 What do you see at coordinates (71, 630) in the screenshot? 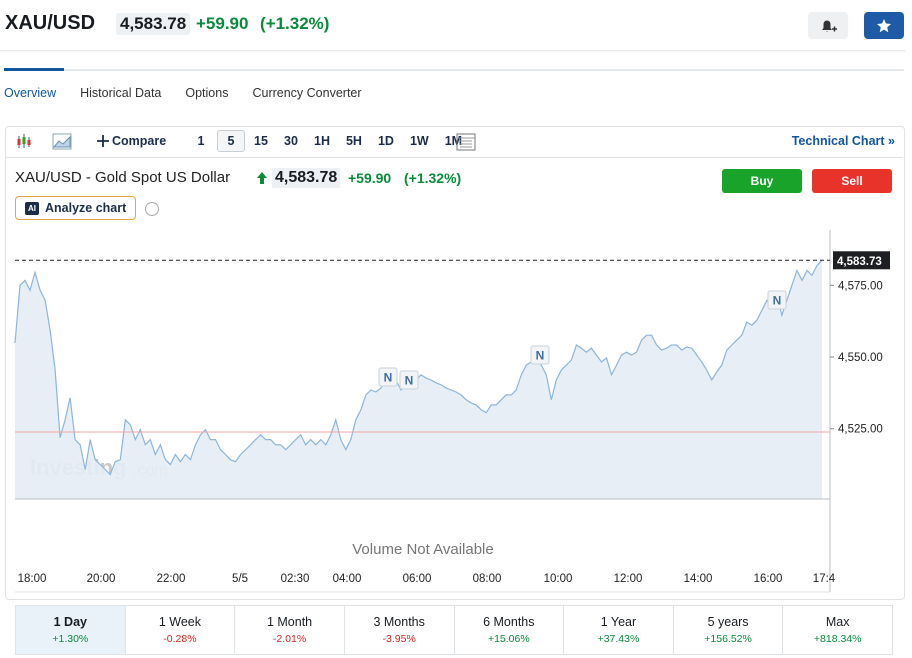
I see `period-cell: 1 Day +1.30%` at bounding box center [71, 630].